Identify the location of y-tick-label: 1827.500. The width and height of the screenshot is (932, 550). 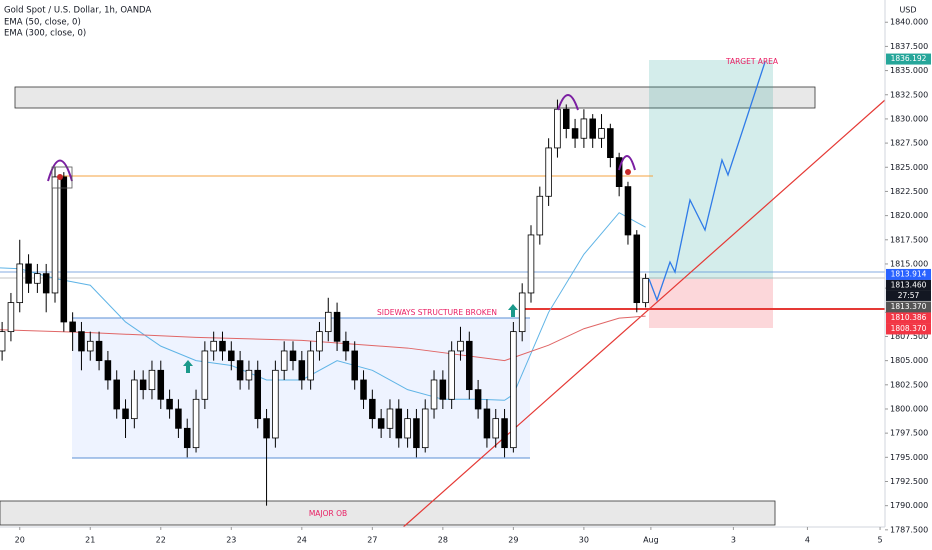
(909, 143).